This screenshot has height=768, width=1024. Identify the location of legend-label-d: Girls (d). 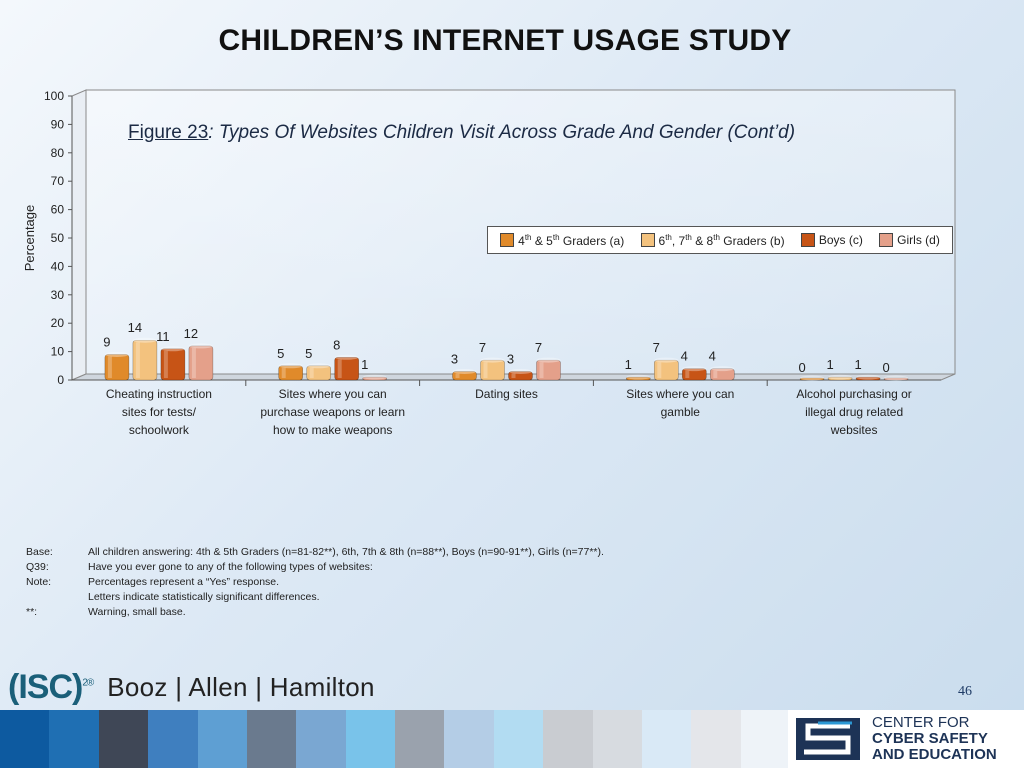
(918, 240).